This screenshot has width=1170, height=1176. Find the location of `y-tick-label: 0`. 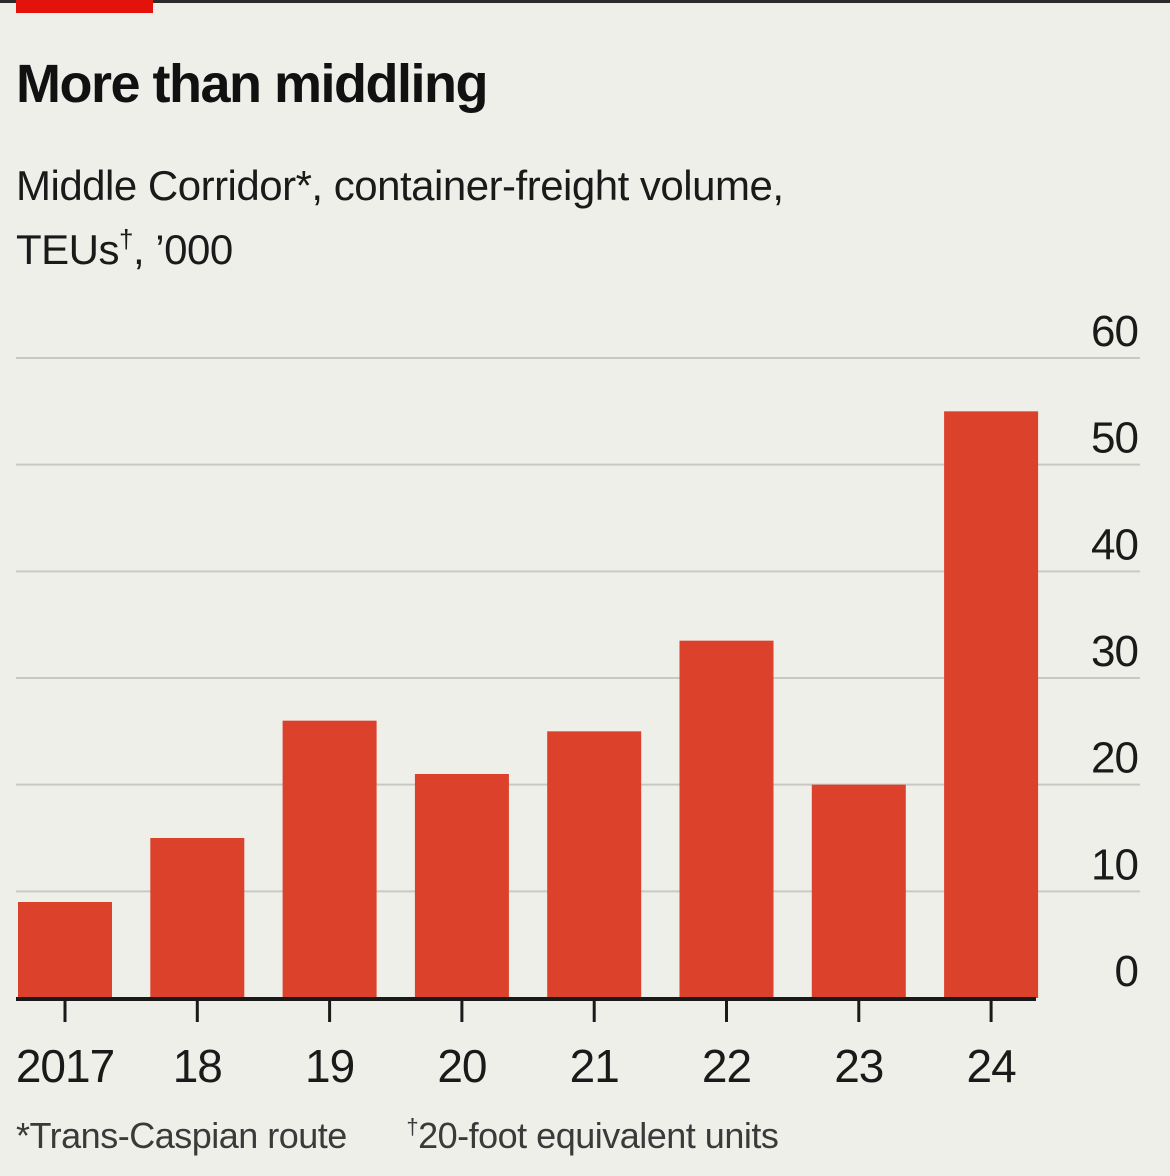

y-tick-label: 0 is located at coordinates (1126, 971).